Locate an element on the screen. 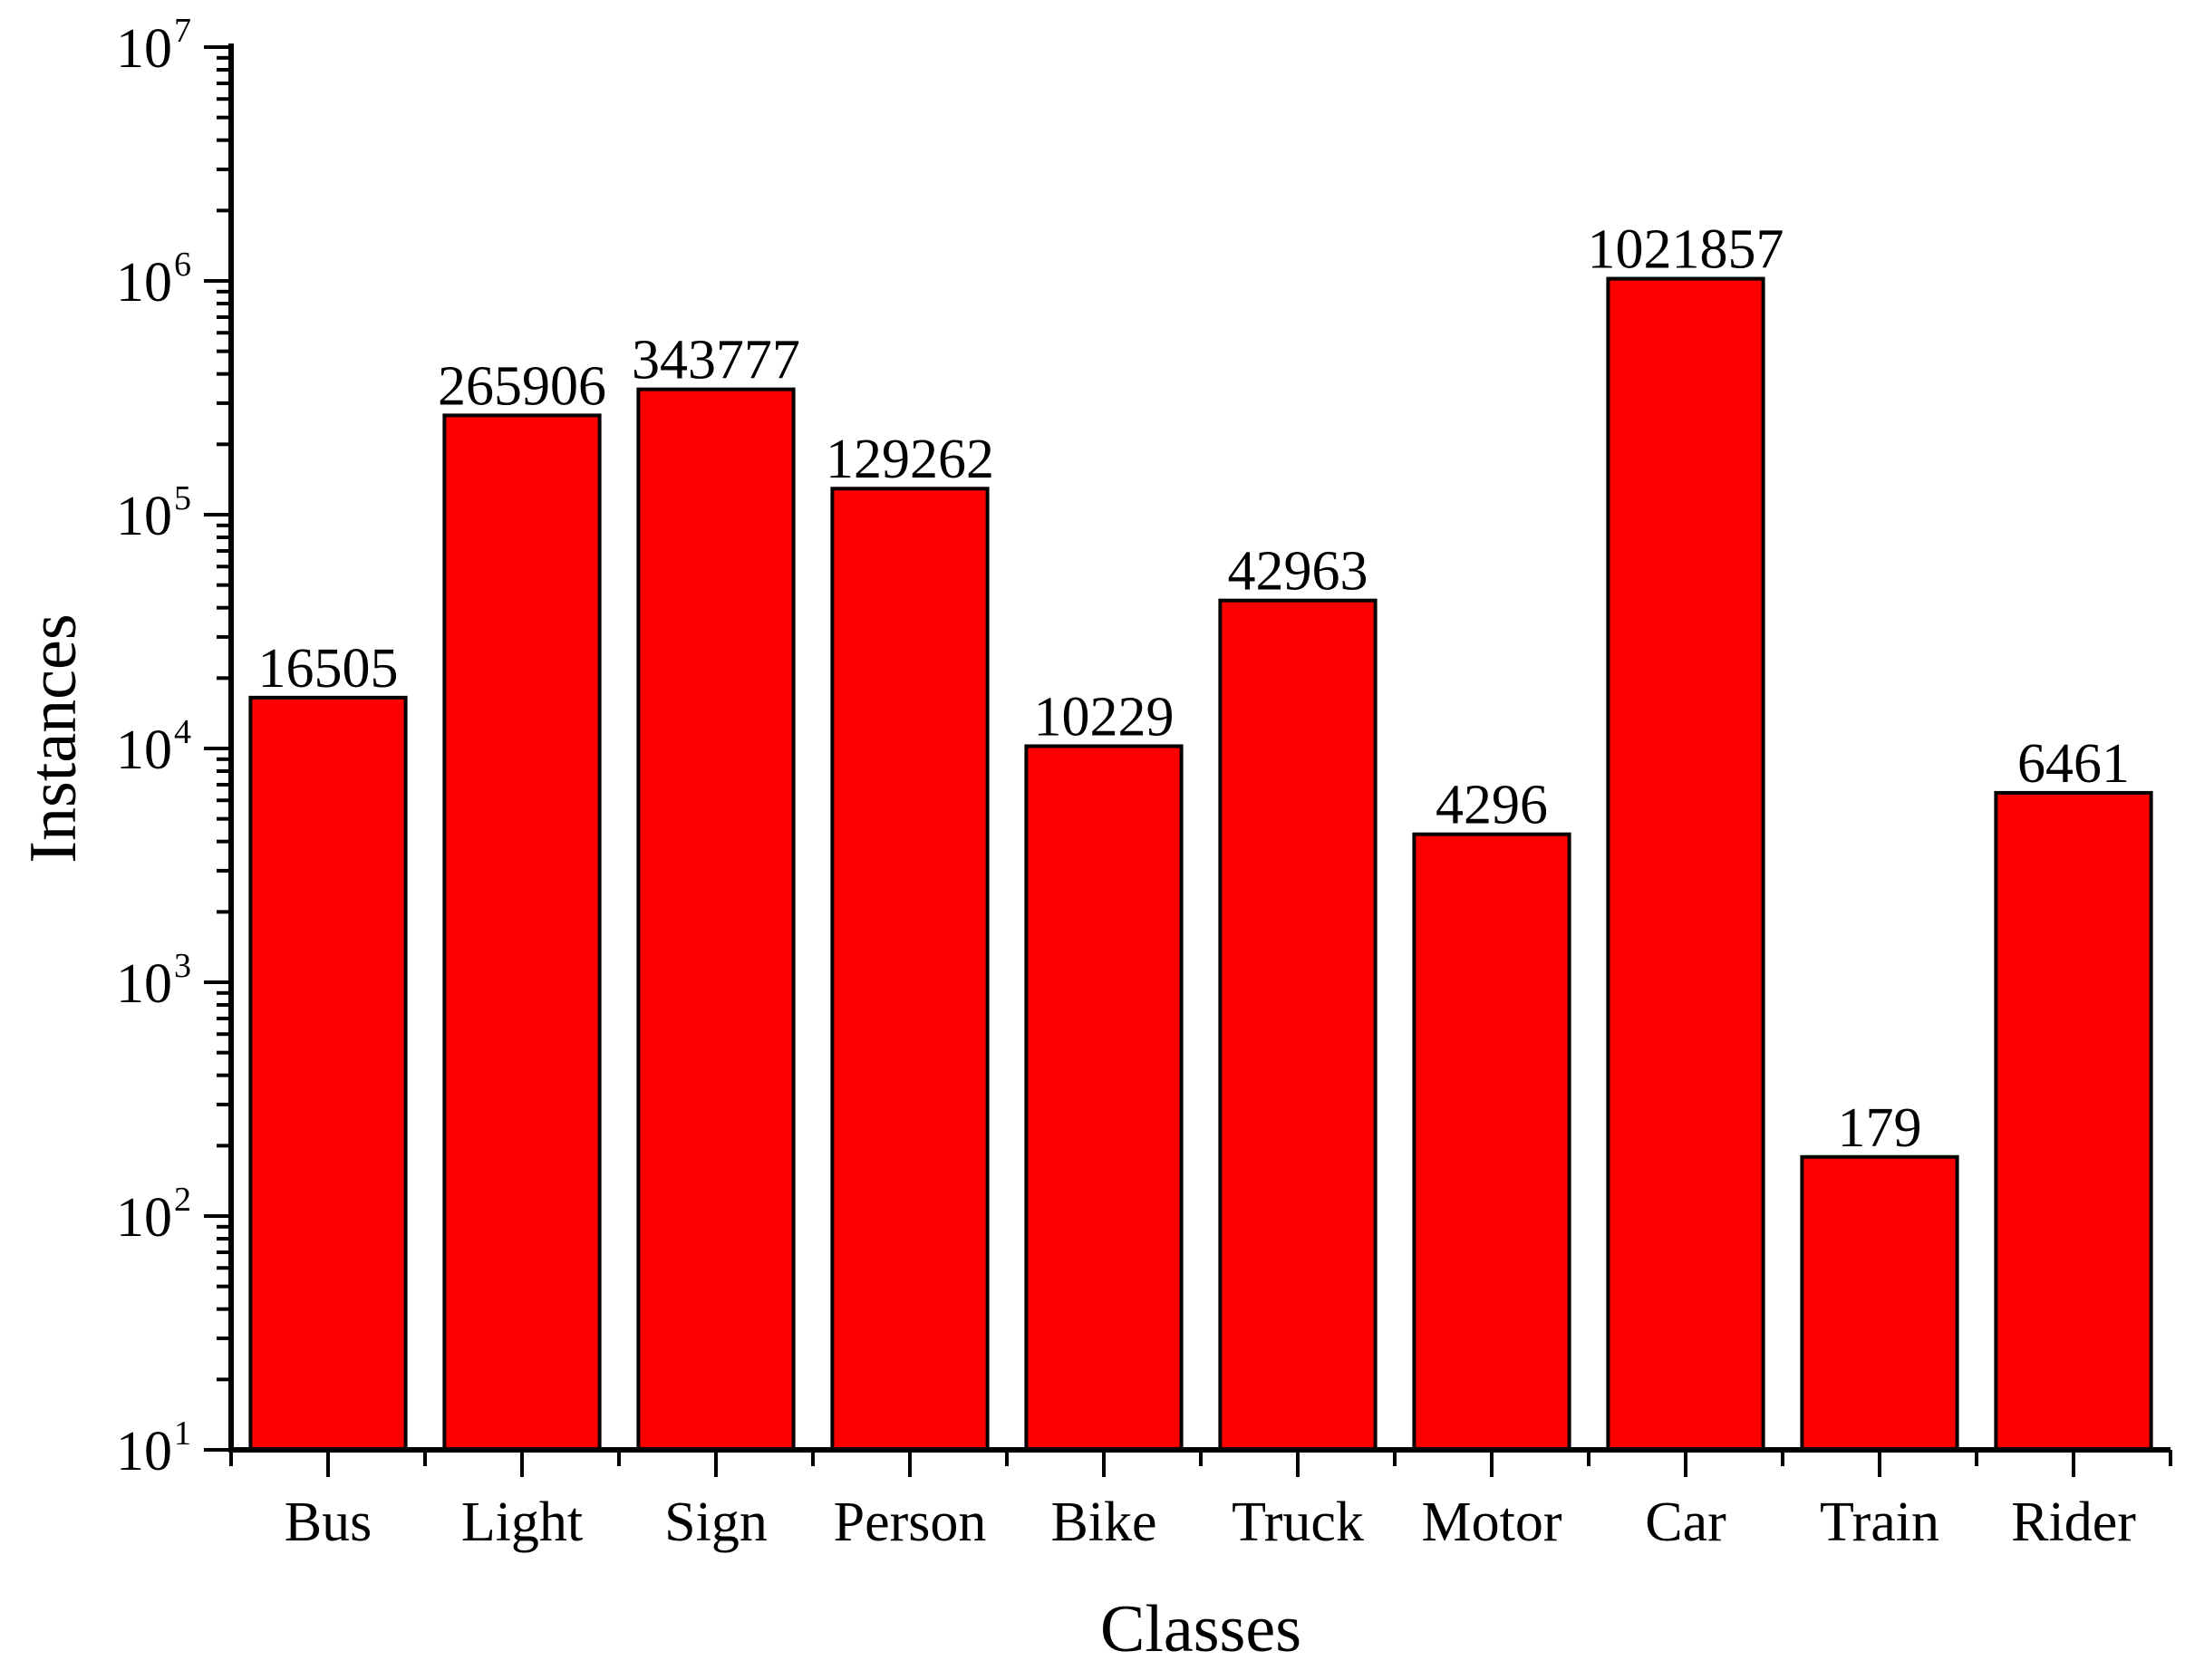  x-tick-label-bus: Bus is located at coordinates (328, 1523).